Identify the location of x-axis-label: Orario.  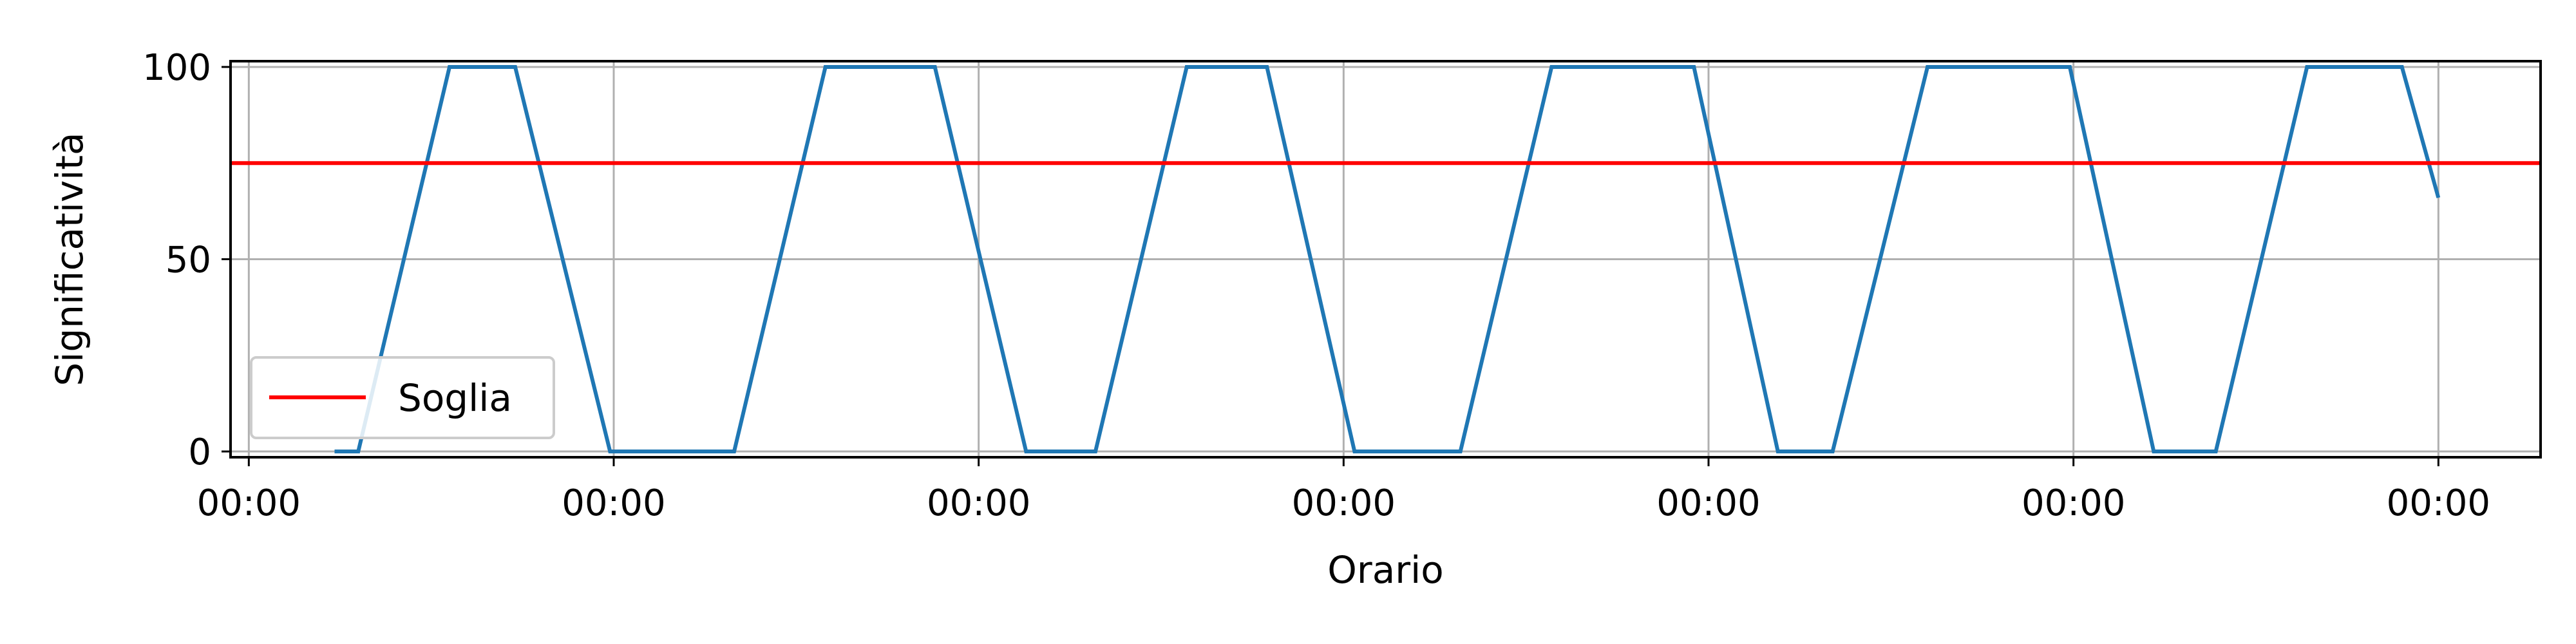
(1385, 570).